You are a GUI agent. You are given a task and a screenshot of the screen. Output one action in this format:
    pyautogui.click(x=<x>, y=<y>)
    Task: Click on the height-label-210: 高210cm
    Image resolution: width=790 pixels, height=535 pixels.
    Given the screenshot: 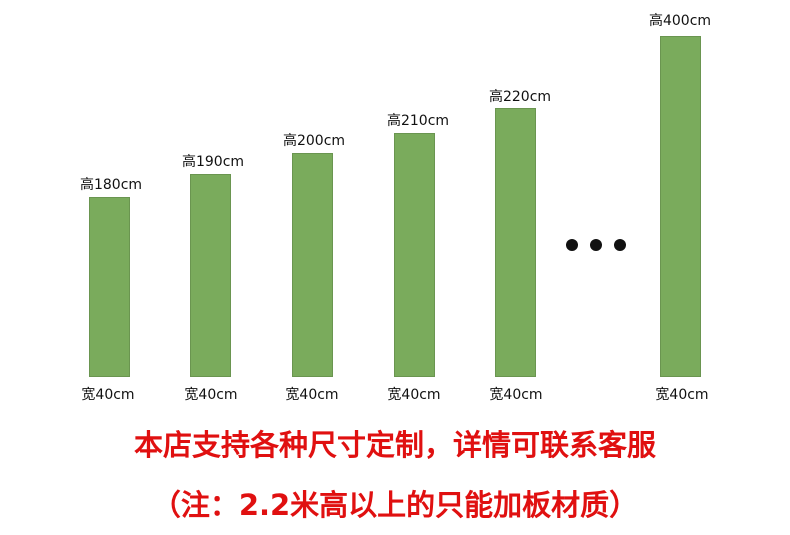 What is the action you would take?
    pyautogui.click(x=418, y=121)
    